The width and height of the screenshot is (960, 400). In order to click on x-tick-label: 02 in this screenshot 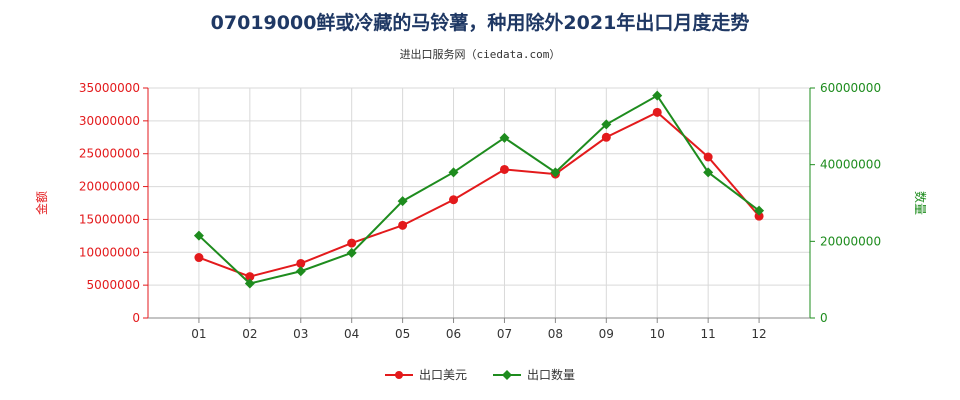, I will do `click(249, 334)`.